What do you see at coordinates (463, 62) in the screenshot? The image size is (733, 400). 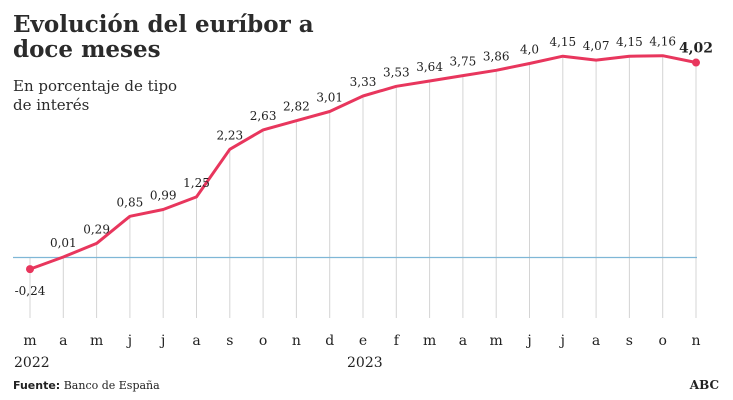 I see `data-label: 3,75` at bounding box center [463, 62].